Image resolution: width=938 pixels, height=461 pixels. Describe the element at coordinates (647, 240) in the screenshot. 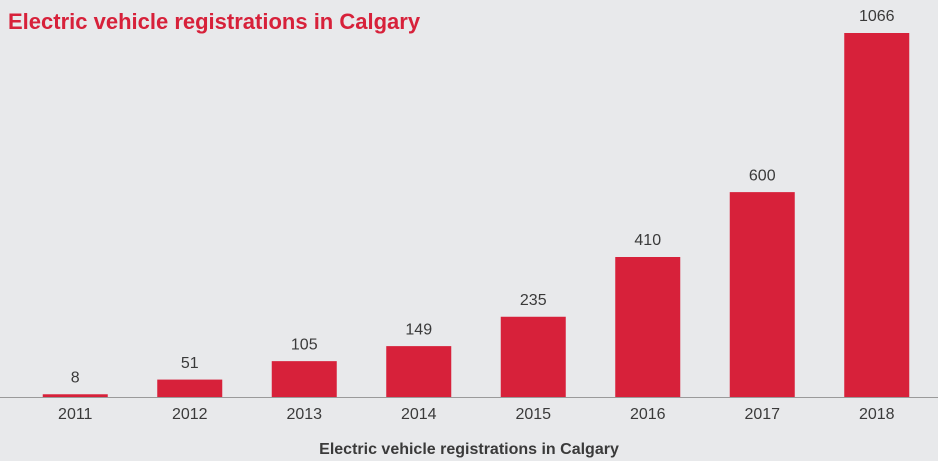

I see `value-label: 410` at that location.